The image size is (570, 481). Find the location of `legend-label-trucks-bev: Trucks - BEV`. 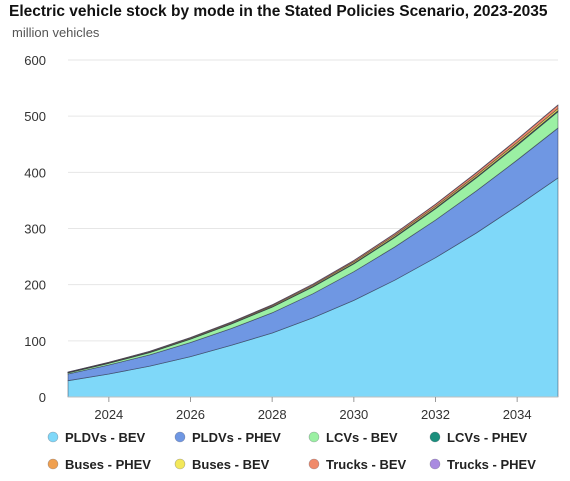

legend-label-trucks-bev: Trucks - BEV is located at coordinates (366, 464).